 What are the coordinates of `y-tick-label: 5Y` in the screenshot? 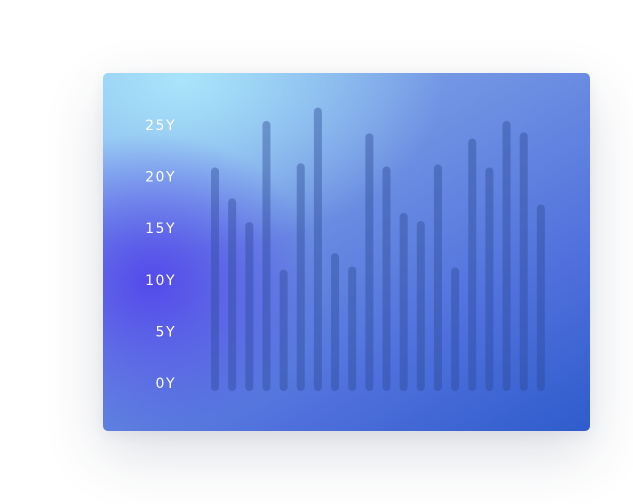 It's located at (166, 332).